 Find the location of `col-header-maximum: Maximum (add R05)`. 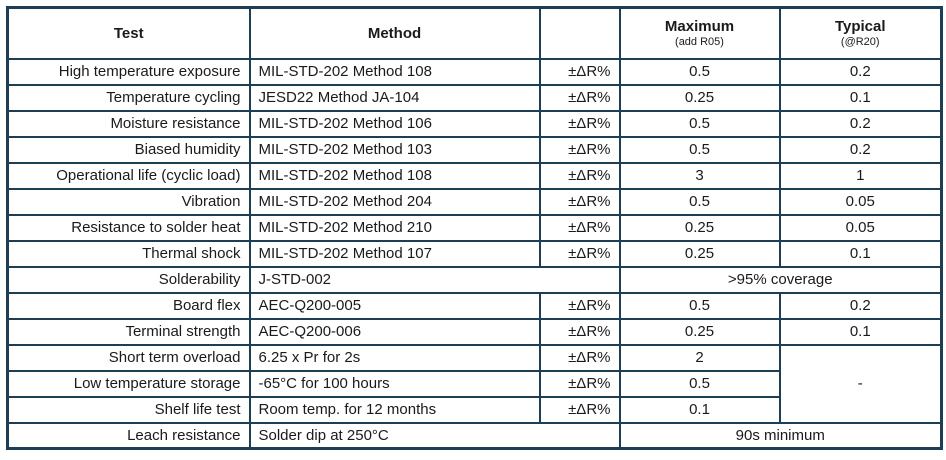

col-header-maximum: Maximum (add R05) is located at coordinates (699, 33).